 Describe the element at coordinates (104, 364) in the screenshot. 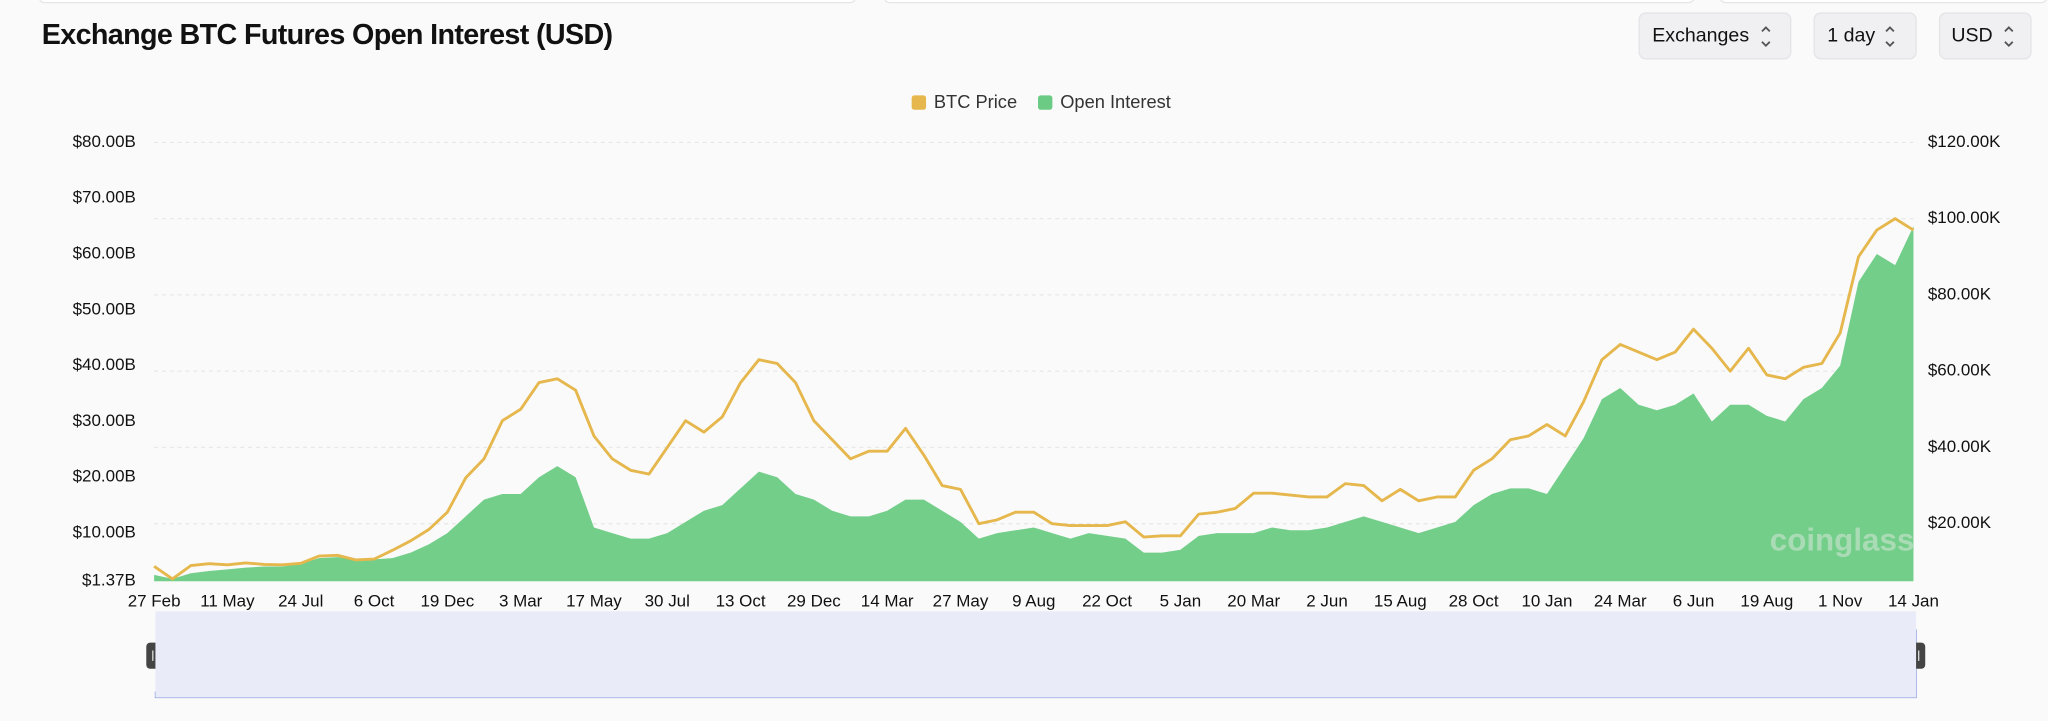

I see `y-tick-label: $40.00B` at that location.